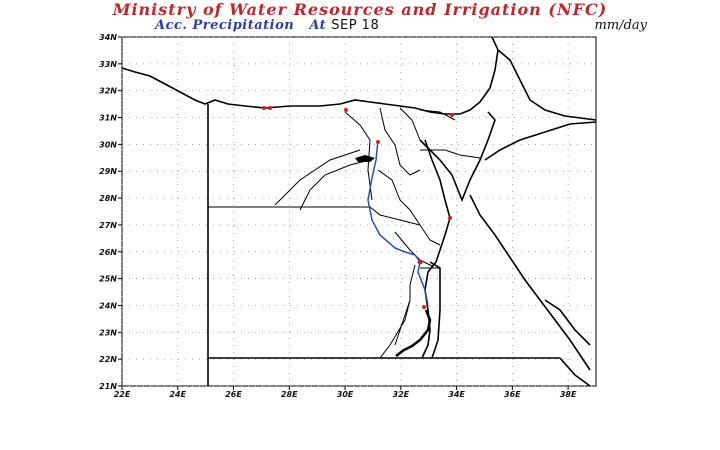 The image size is (720, 450). Describe the element at coordinates (225, 25) in the screenshot. I see `subtitle-label: Acc. Precipitation` at that location.